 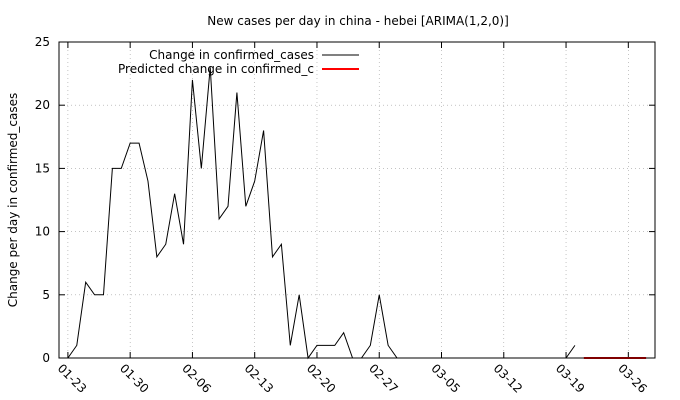 I want to click on y-tick-label: 5, so click(x=46, y=295).